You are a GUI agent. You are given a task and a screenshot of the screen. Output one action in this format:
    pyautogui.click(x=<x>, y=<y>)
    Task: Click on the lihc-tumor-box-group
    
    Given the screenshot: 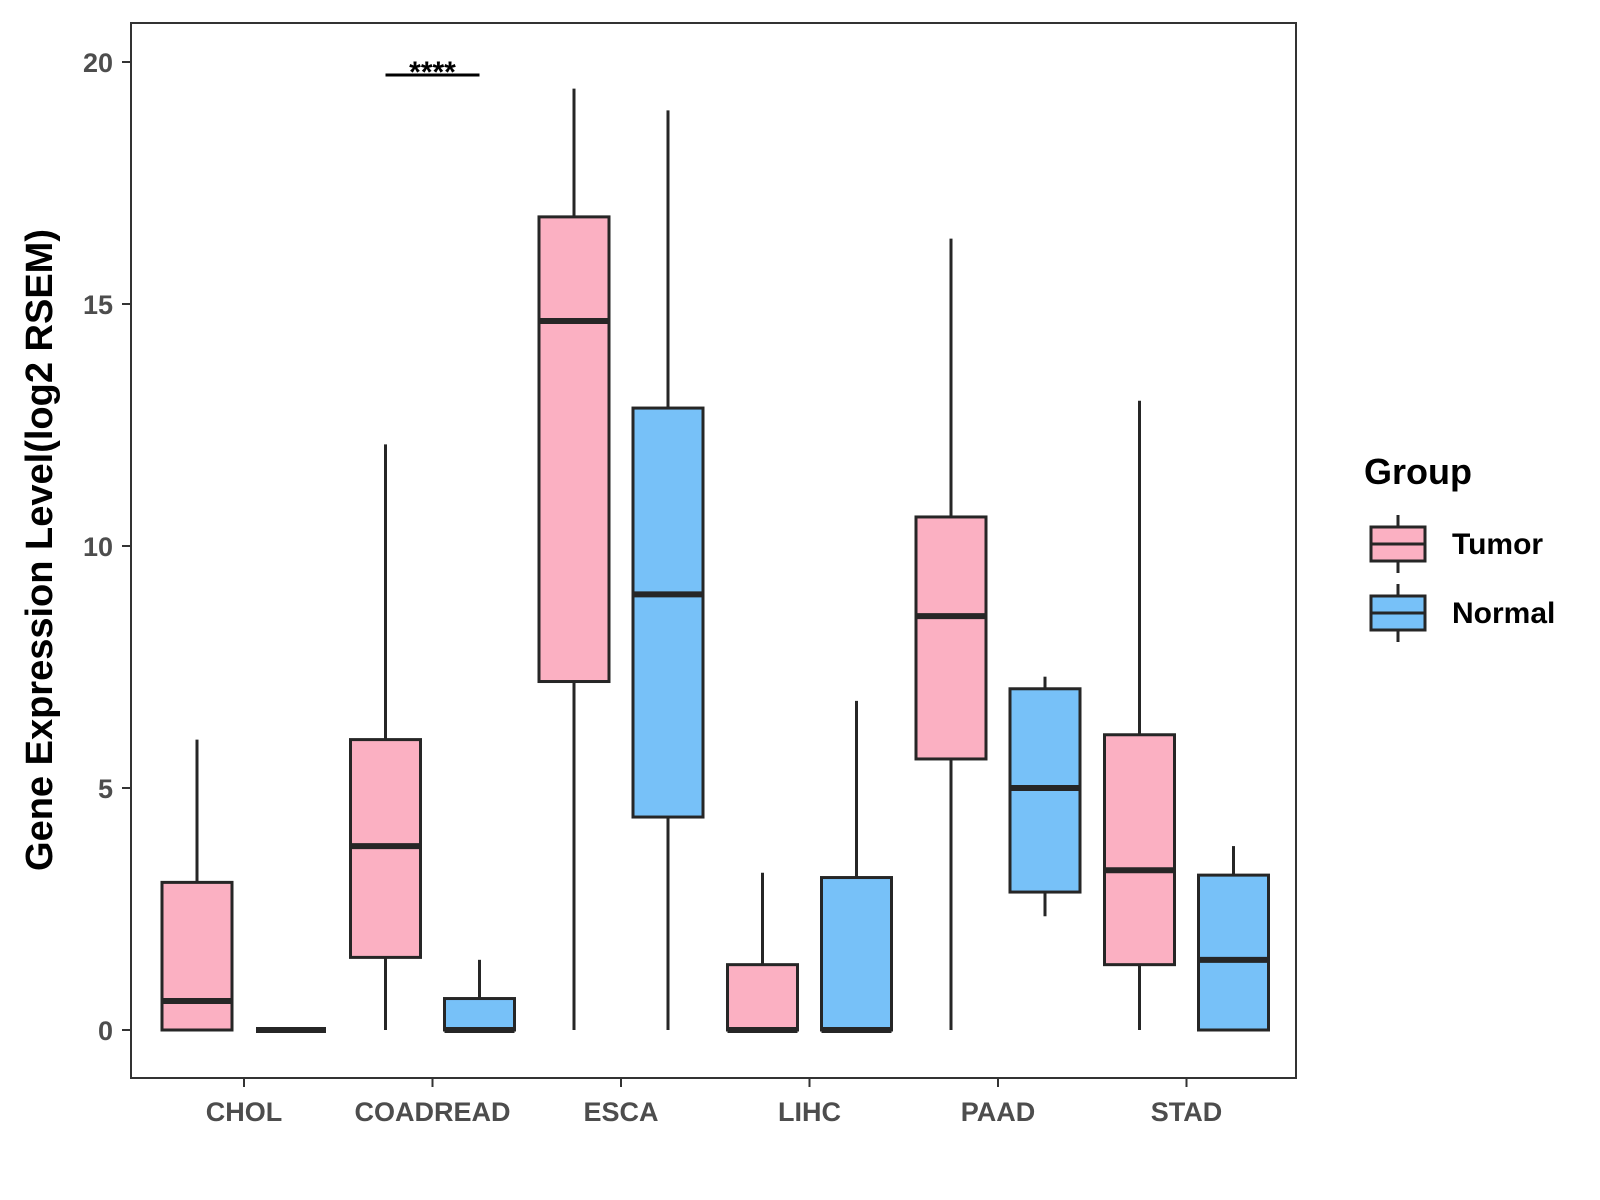 What is the action you would take?
    pyautogui.click(x=762, y=952)
    